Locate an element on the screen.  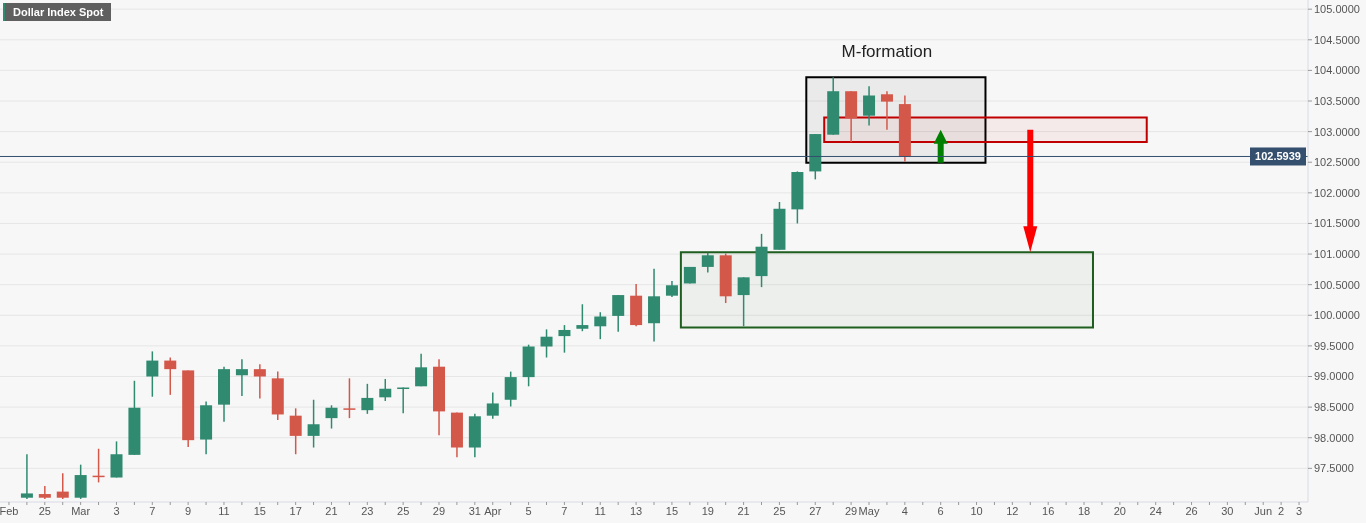
x-tick-label: Jun is located at coordinates (1263, 510).